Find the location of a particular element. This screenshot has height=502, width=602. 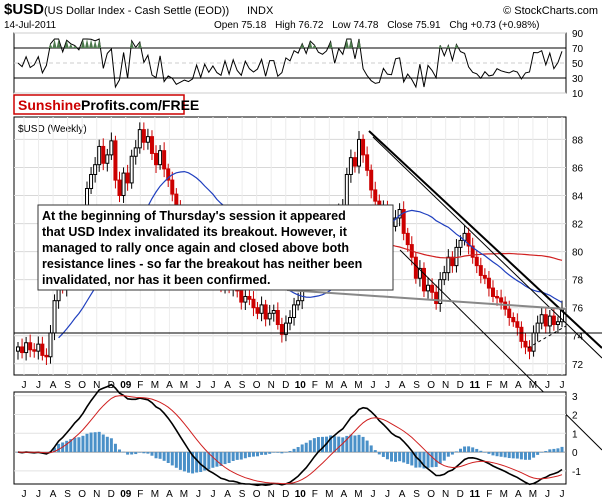

rsi-tick-label: 90 is located at coordinates (578, 34).